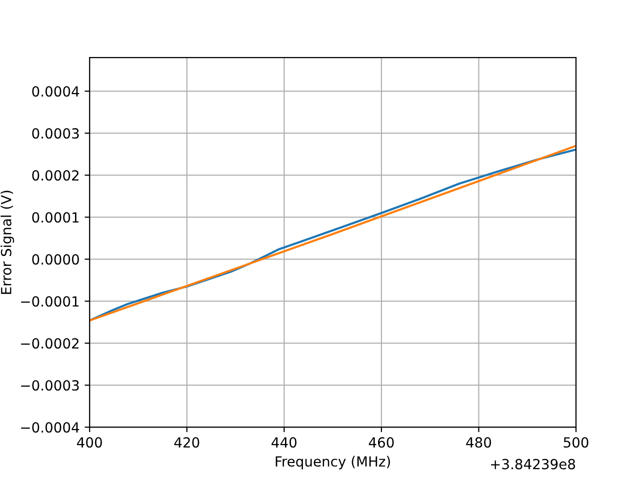  What do you see at coordinates (533, 464) in the screenshot?
I see `text: +3.84239e8` at bounding box center [533, 464].